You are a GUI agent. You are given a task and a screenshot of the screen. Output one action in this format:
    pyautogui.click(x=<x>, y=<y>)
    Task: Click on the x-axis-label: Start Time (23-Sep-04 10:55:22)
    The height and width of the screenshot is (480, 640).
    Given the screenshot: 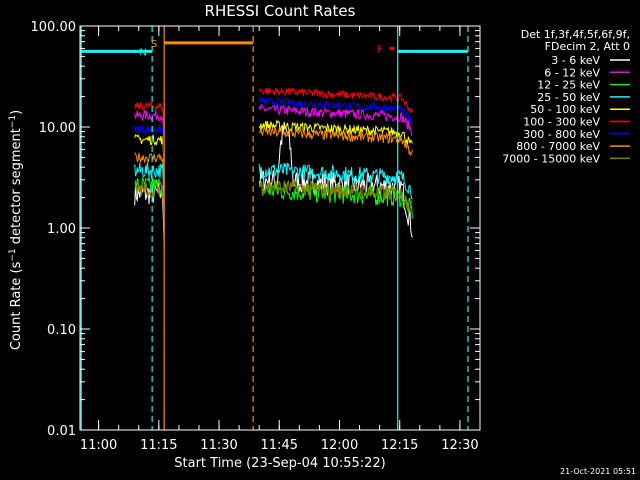 What is the action you would take?
    pyautogui.click(x=279, y=463)
    